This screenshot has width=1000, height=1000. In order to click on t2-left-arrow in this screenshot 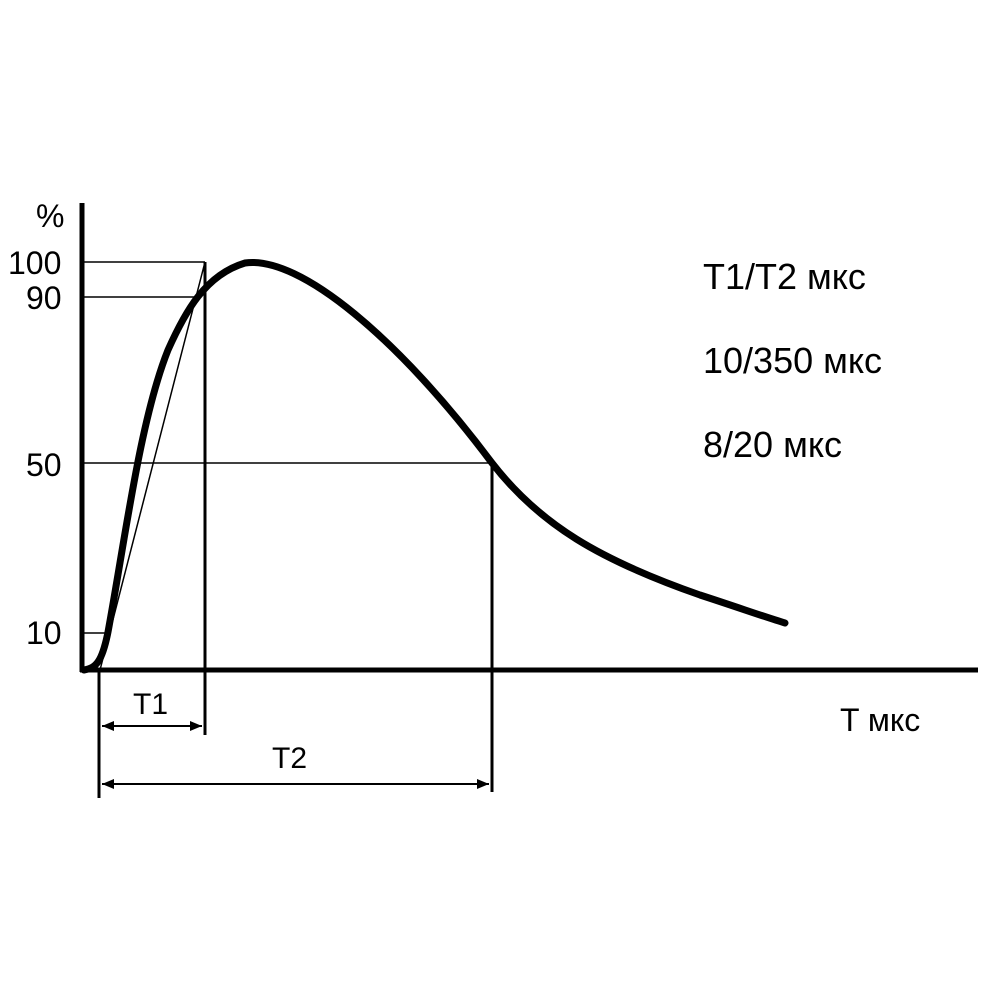, I will do `click(108, 784)`.